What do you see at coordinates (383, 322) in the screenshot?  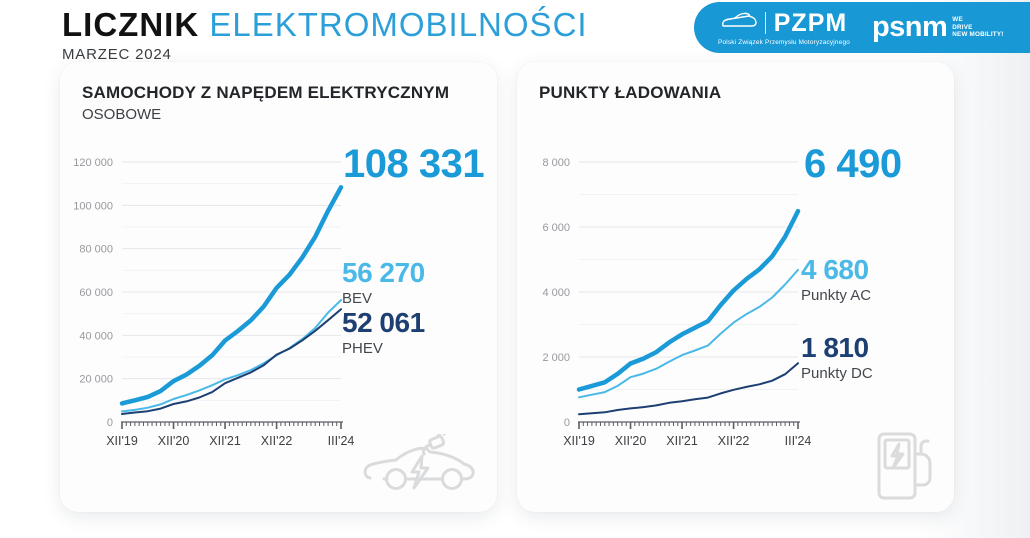 I see `phev-value: 52 061` at bounding box center [383, 322].